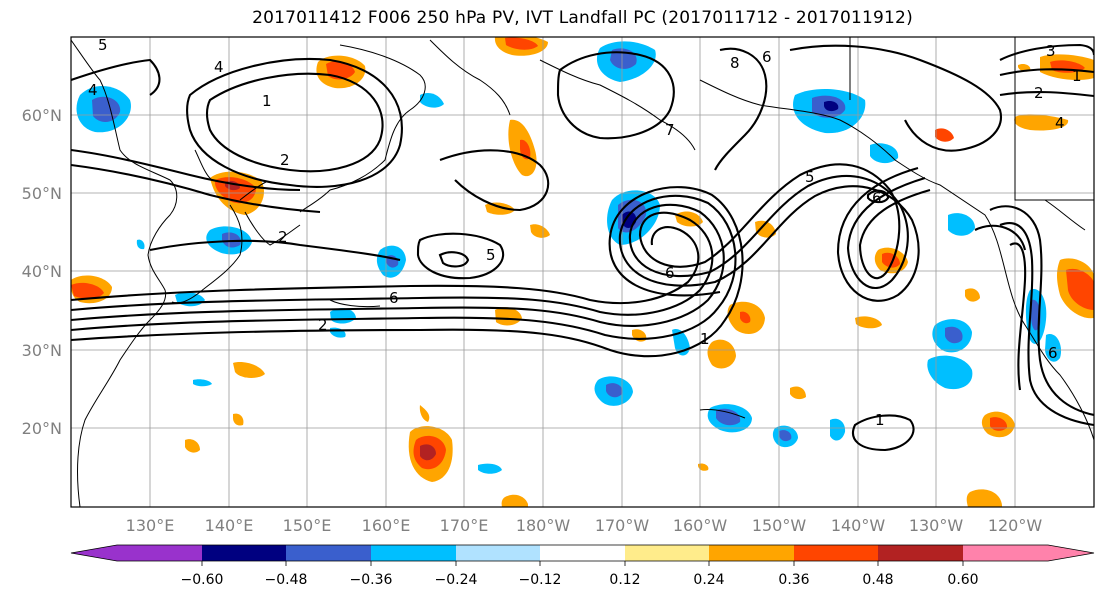 This screenshot has height=601, width=1105. I want to click on colorbar-tick-label: −0.36, so click(371, 580).